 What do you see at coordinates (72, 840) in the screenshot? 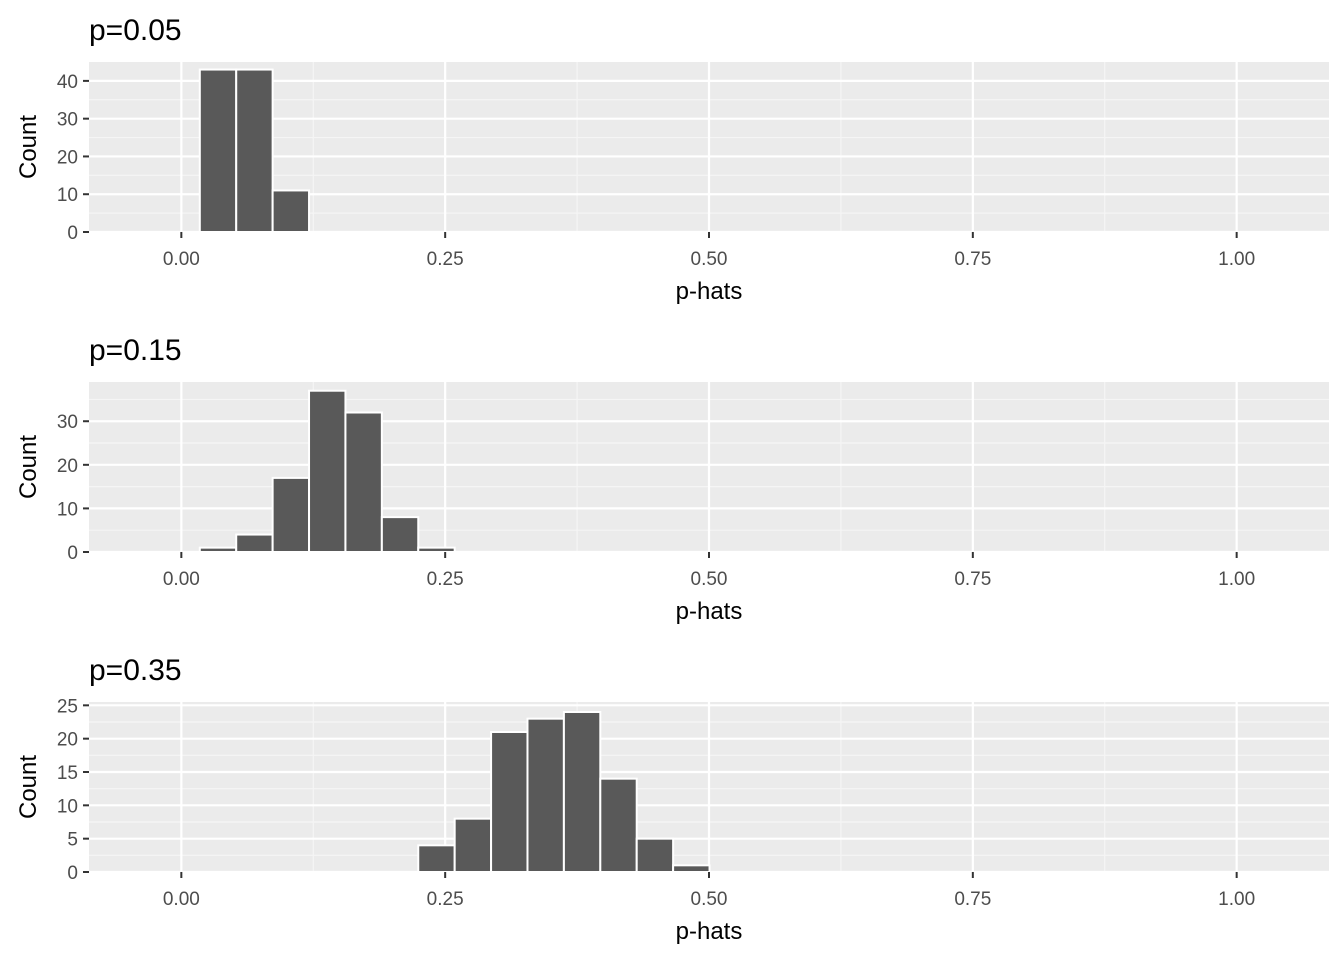
I see `y-tick-label: 5` at bounding box center [72, 840].